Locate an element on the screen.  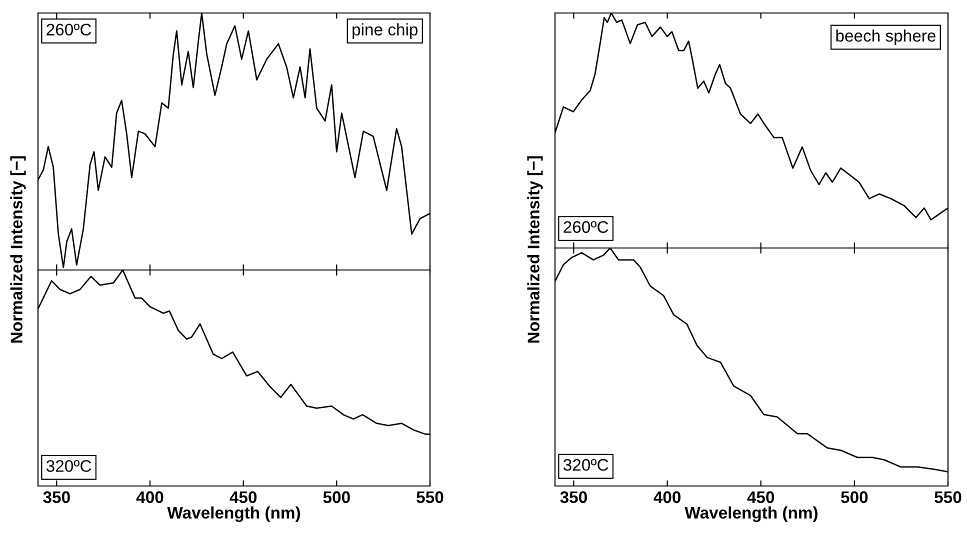
annotation: beech sphere is located at coordinates (886, 37).